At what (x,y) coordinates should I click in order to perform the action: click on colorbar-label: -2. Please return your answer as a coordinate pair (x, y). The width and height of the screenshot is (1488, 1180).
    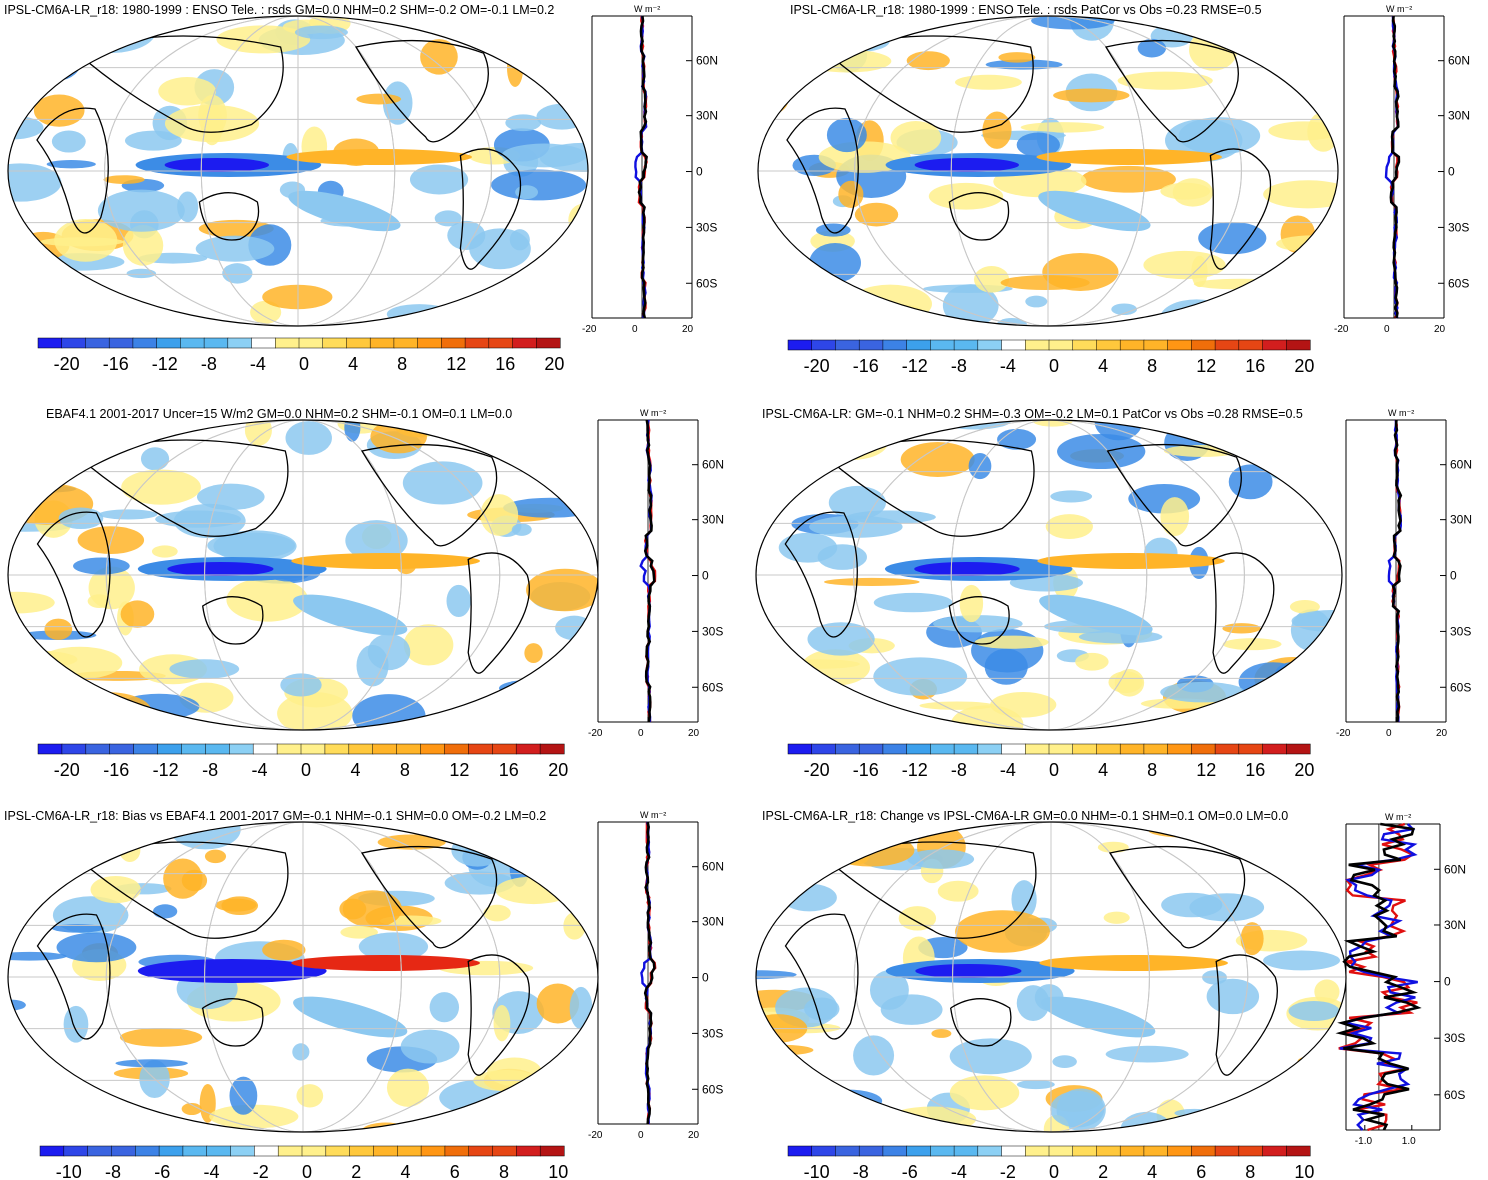
    Looking at the image, I should click on (261, 1171).